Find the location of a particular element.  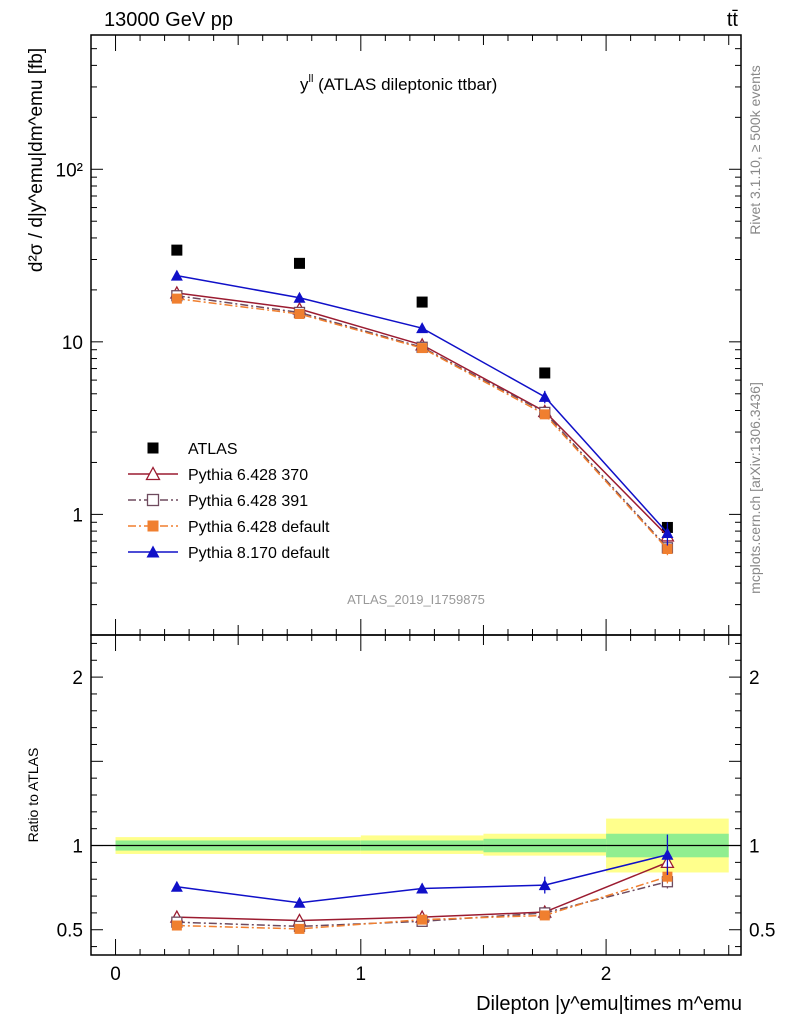

ratio-y-tick-label-right: 0.5 is located at coordinates (762, 931).